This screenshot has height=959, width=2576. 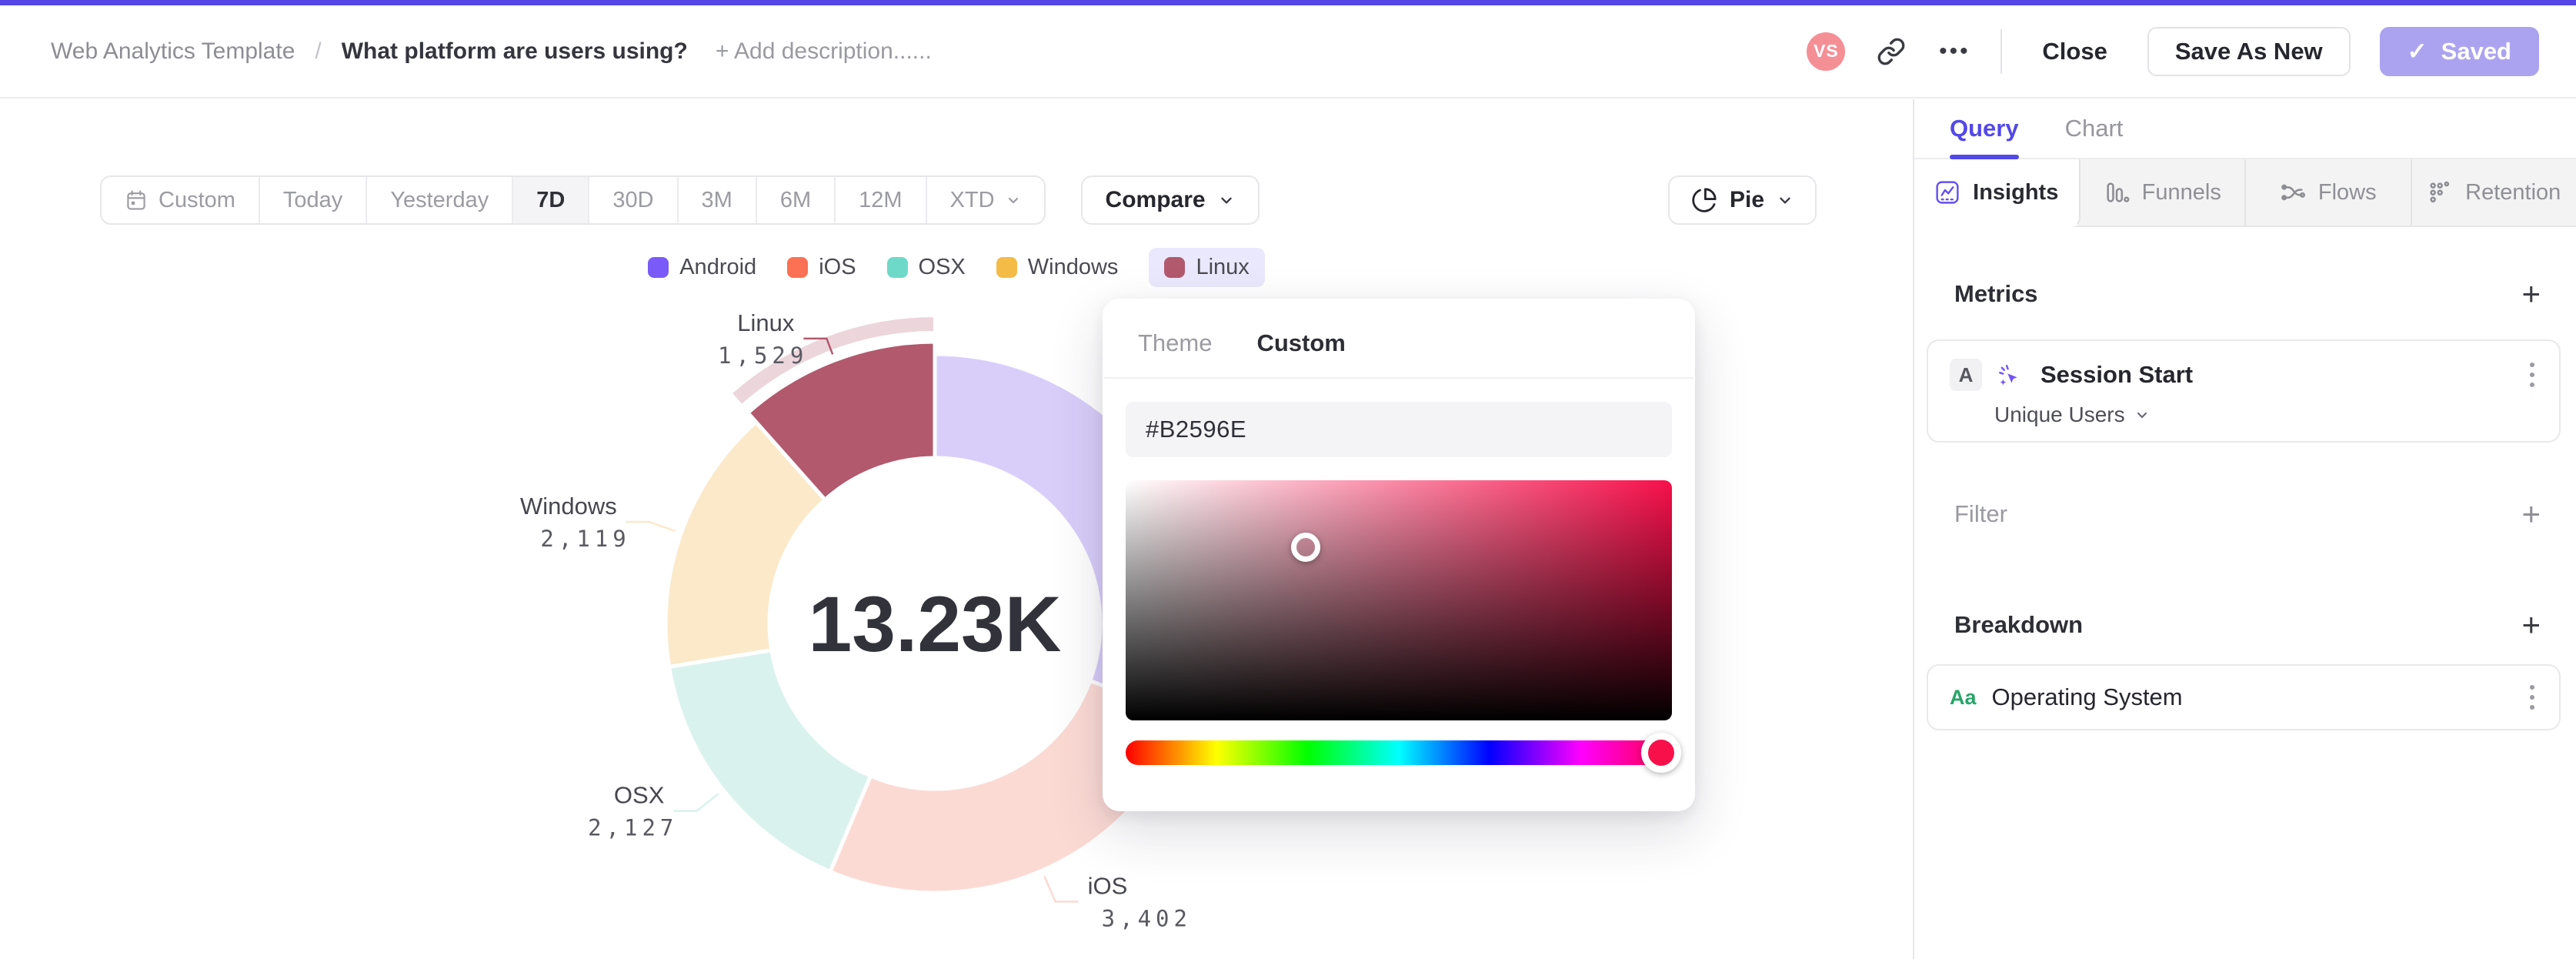 What do you see at coordinates (2249, 51) in the screenshot?
I see `save-as-new-button: Save As New` at bounding box center [2249, 51].